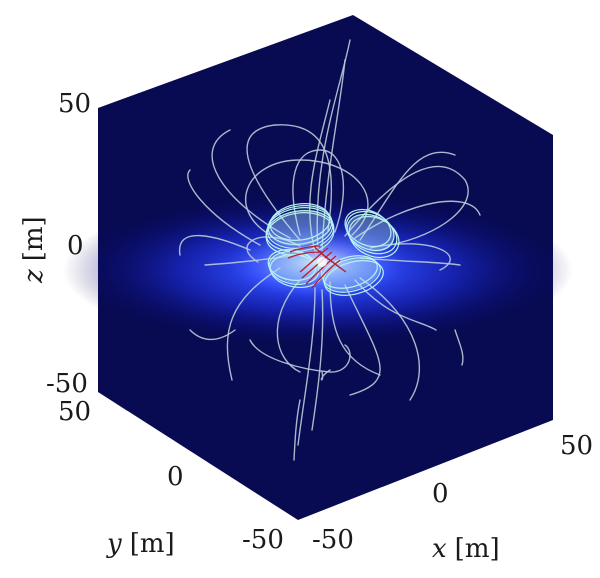 The width and height of the screenshot is (600, 578). Describe the element at coordinates (440, 494) in the screenshot. I see `x-tick-mid: 0` at that location.